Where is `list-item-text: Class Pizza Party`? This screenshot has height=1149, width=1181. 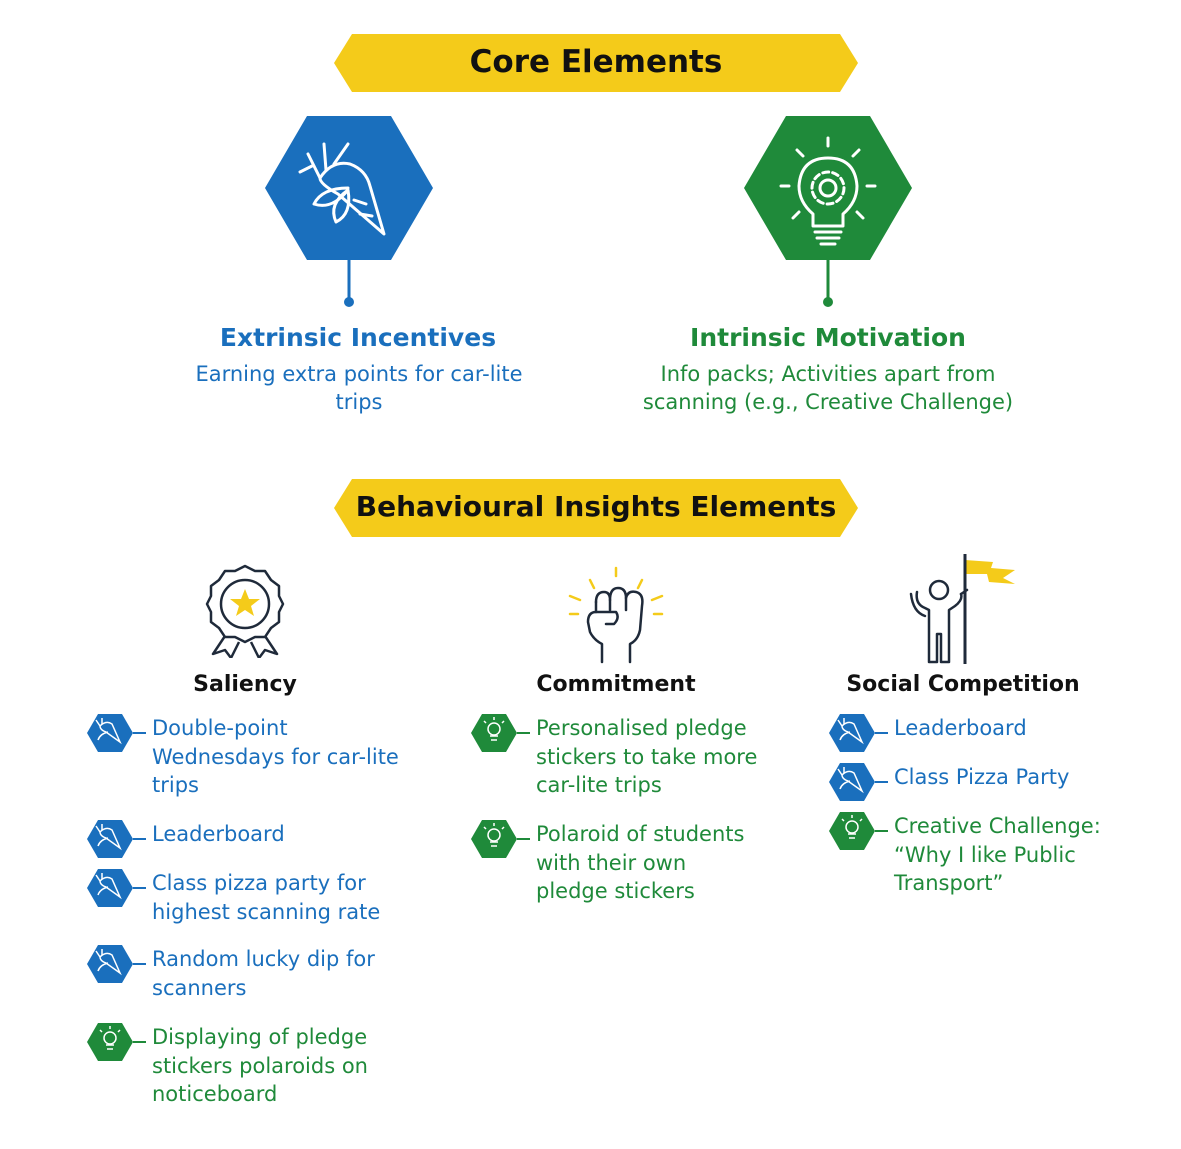 list-item-text: Class Pizza Party is located at coordinates (982, 777).